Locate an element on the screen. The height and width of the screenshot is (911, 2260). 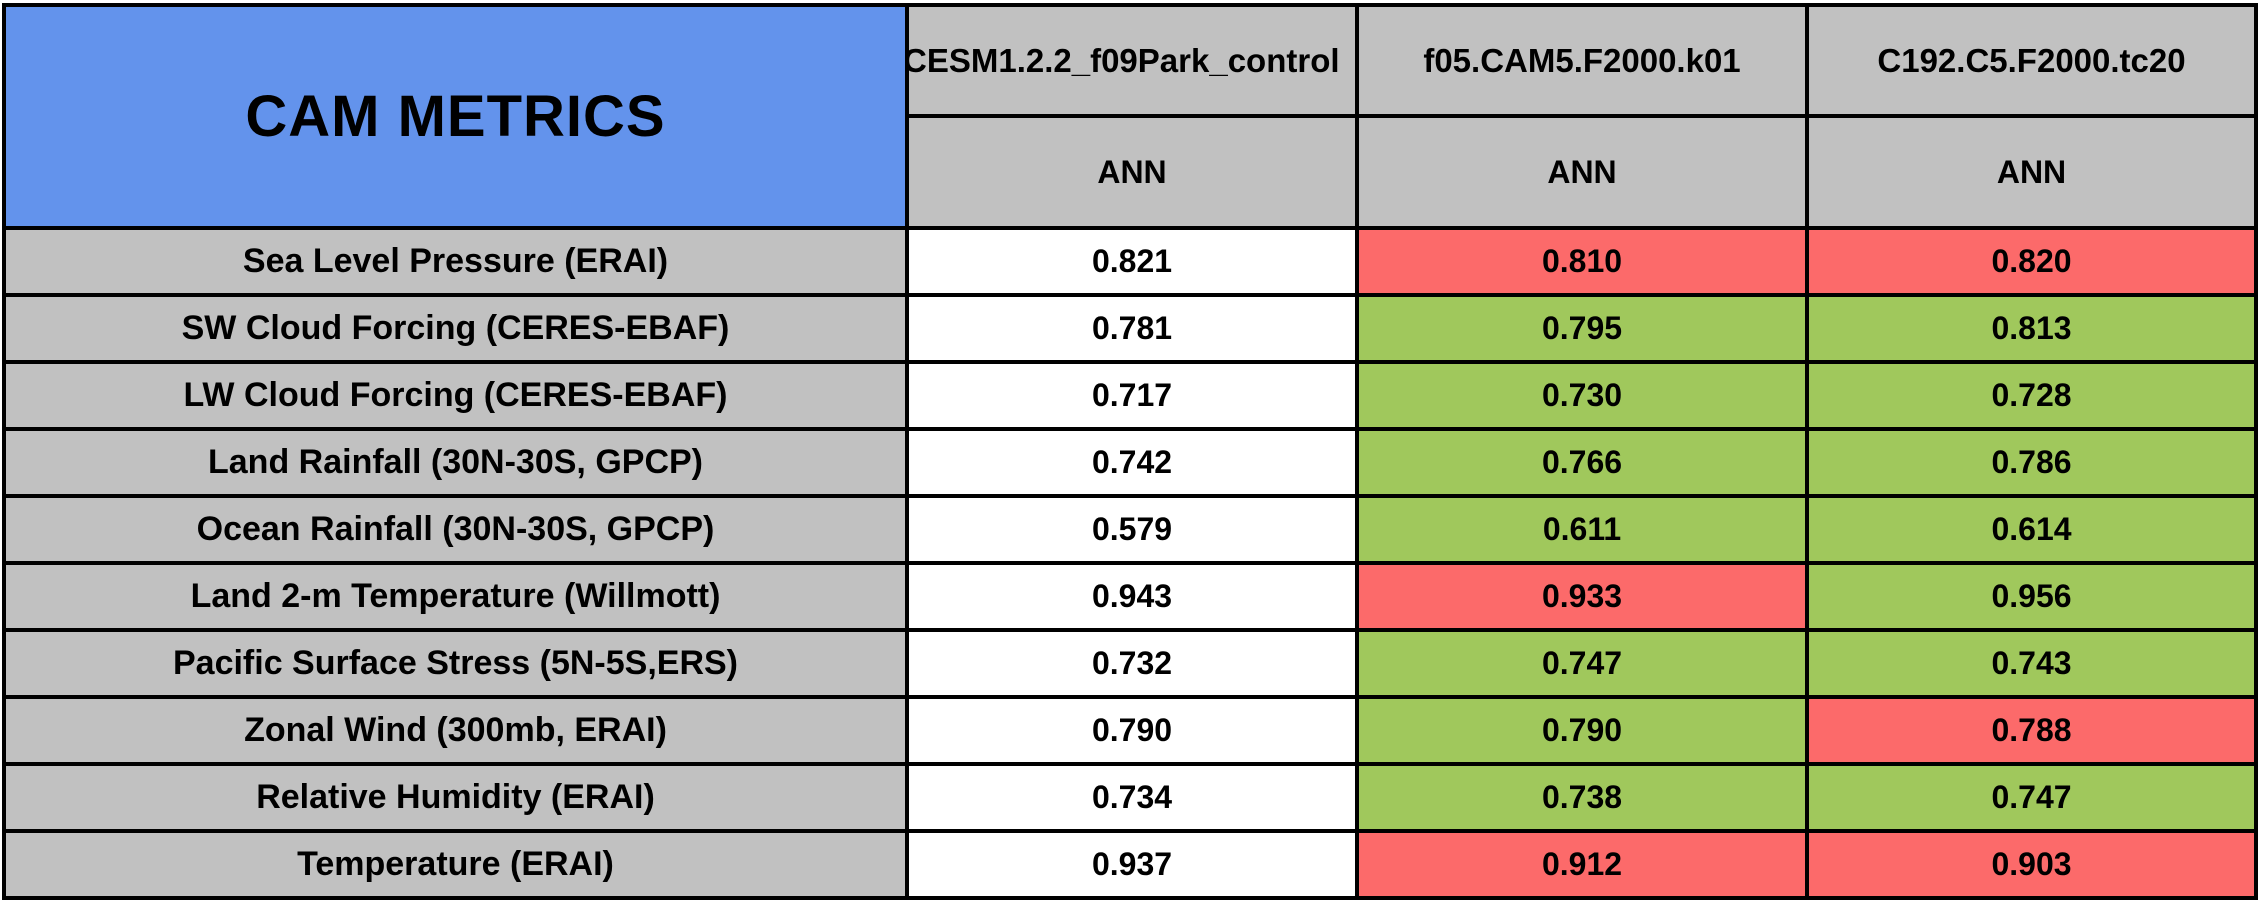
metric-value-cell: 0.717 is located at coordinates (1132, 395).